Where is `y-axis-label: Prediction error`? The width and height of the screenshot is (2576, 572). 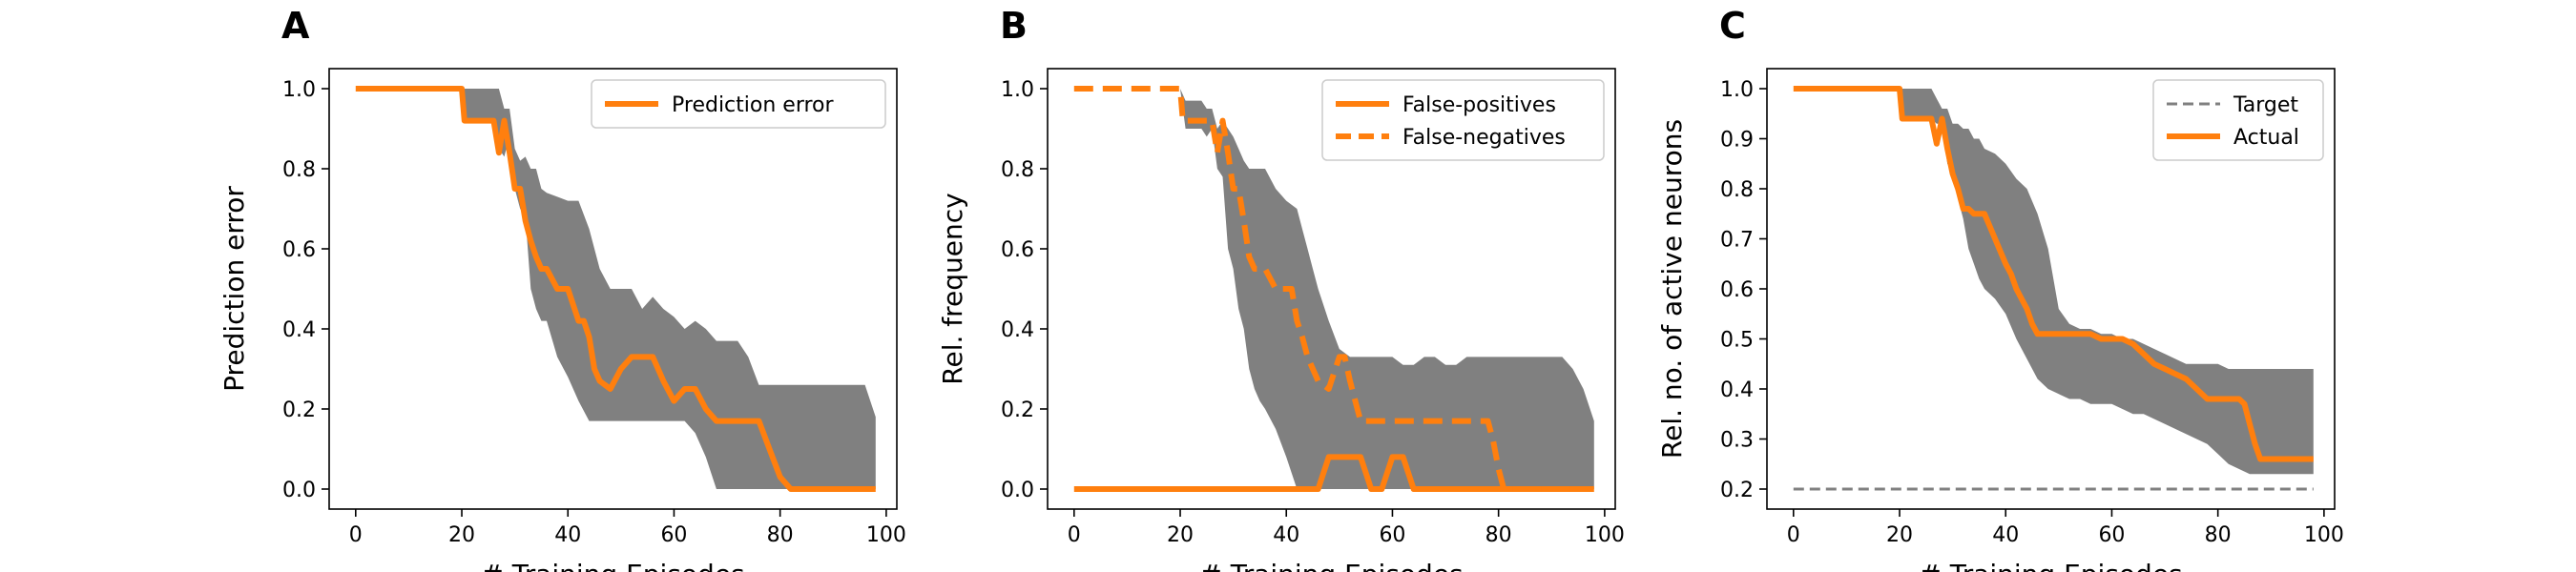
y-axis-label: Prediction error is located at coordinates (234, 289).